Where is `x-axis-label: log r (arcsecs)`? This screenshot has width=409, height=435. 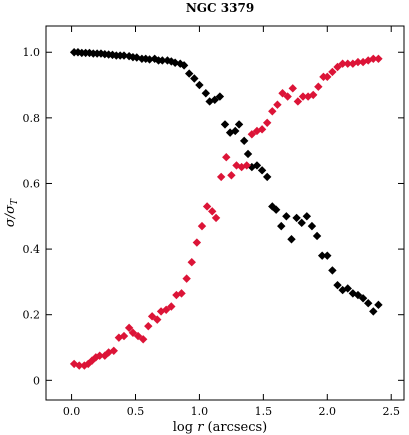 x-axis-label: log r (arcsecs) is located at coordinates (220, 427).